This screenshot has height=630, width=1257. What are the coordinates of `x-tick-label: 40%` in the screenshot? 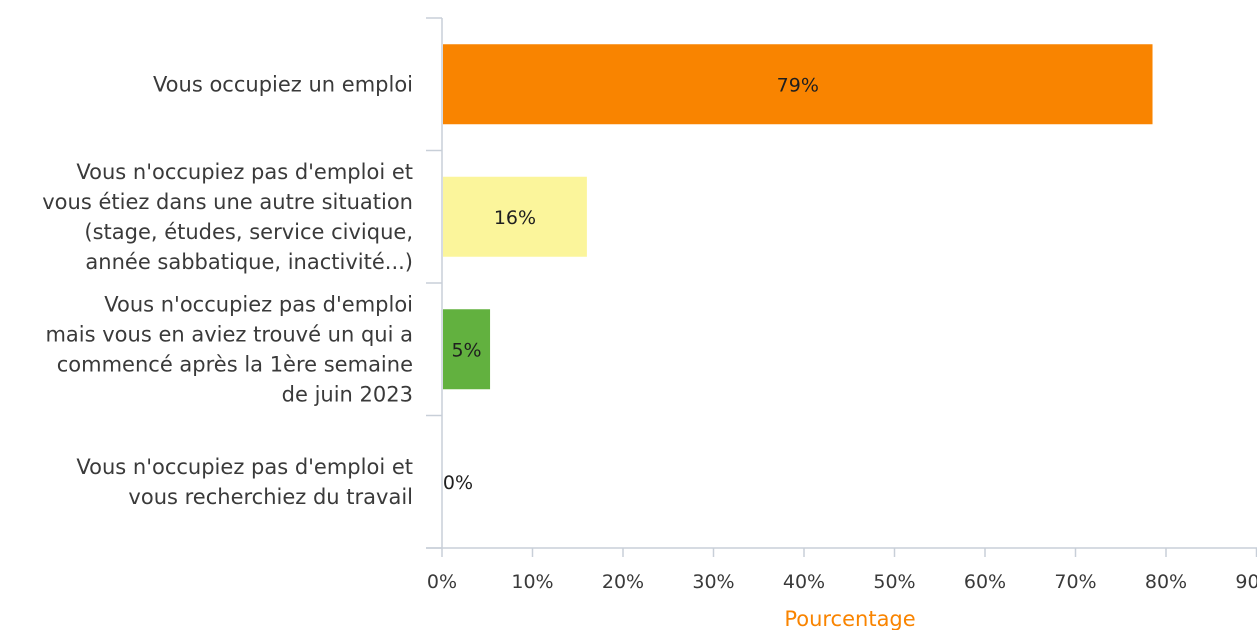 It's located at (804, 582).